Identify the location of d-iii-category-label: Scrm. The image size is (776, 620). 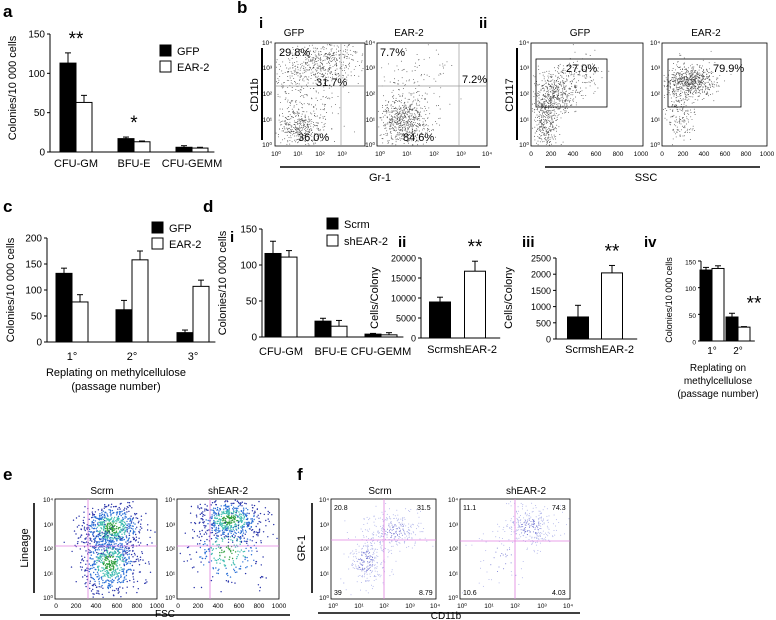
(578, 350).